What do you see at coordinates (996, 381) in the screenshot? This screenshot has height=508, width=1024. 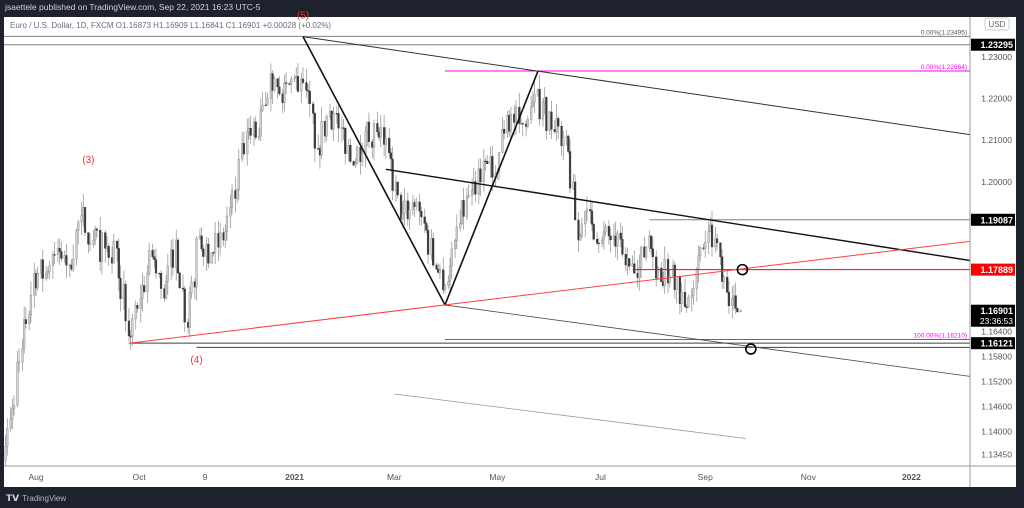 I see `price-tick-label: 1.15200` at bounding box center [996, 381].